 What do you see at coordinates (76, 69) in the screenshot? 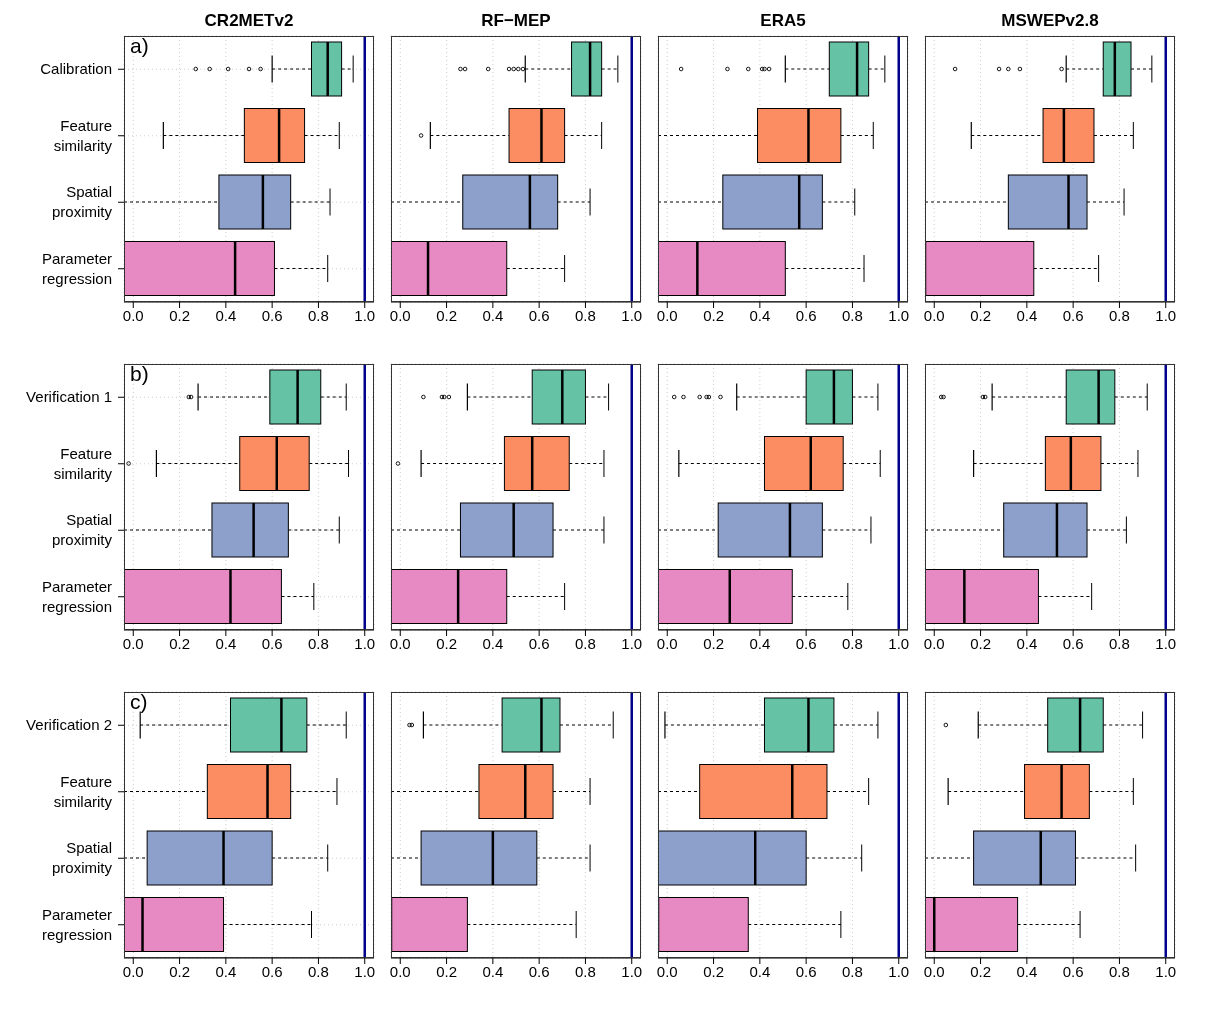
I see `y-tick-label: Calibration` at bounding box center [76, 69].